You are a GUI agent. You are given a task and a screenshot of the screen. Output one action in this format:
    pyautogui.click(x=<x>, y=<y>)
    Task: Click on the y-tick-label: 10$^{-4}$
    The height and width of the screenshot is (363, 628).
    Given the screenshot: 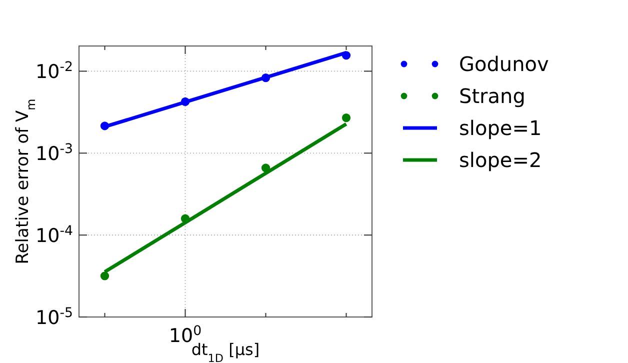 What is the action you would take?
    pyautogui.click(x=54, y=236)
    